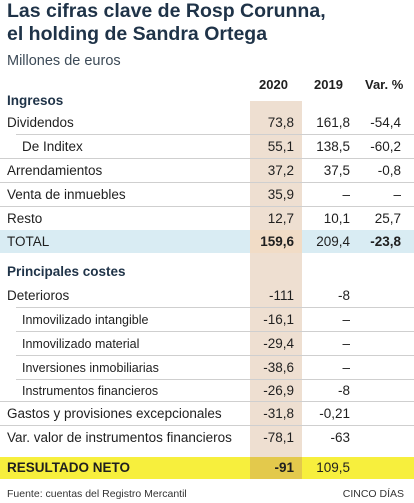 This screenshot has height=503, width=414. I want to click on value-variation: –, so click(397, 194).